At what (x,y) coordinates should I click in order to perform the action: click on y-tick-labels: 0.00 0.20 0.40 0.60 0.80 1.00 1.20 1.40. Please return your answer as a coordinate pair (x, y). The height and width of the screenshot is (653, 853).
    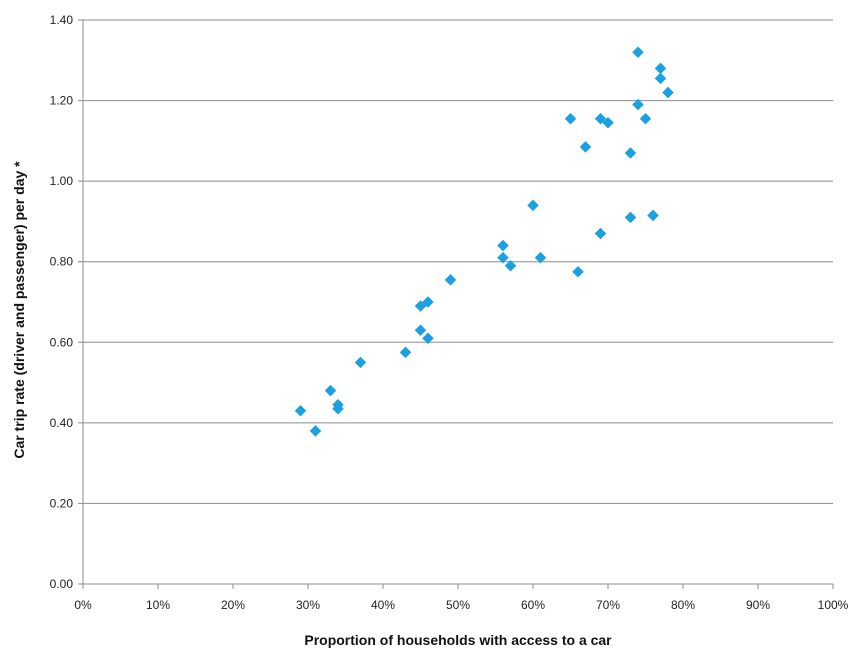
    Looking at the image, I should click on (62, 302).